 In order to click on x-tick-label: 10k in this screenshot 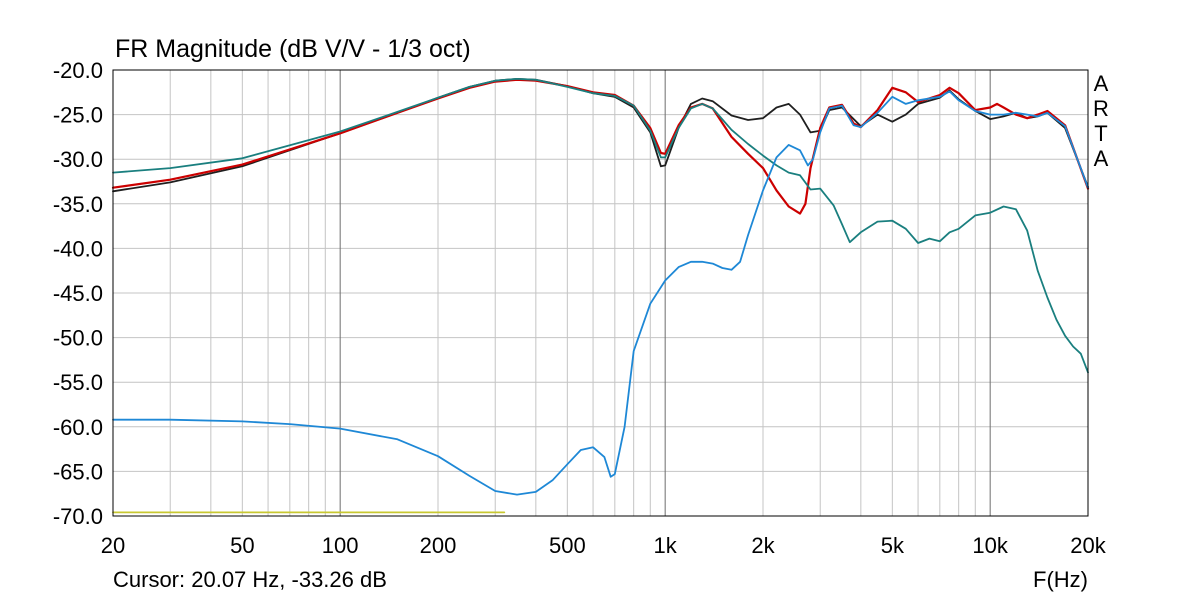, I will do `click(990, 545)`.